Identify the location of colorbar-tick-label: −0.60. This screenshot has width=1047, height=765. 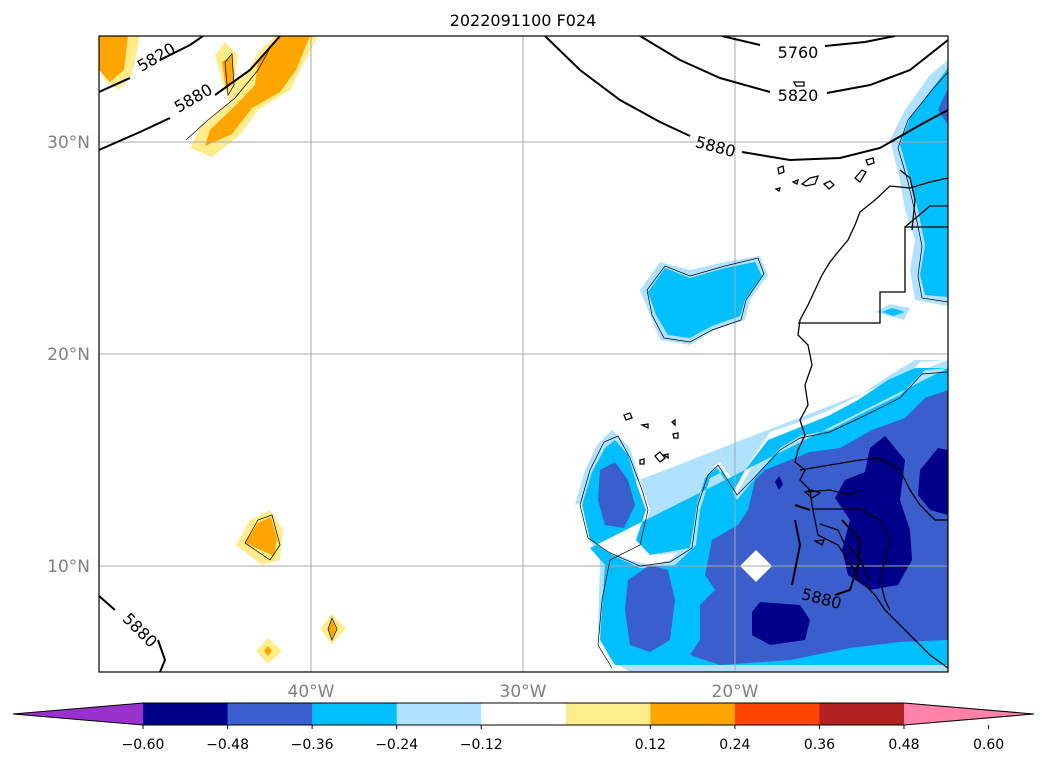
(143, 745).